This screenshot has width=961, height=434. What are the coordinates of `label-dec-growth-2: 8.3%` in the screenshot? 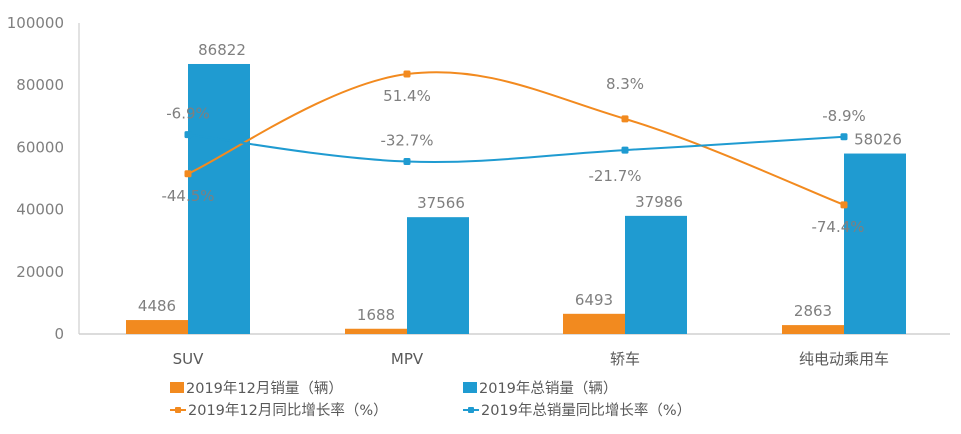 It's located at (625, 84).